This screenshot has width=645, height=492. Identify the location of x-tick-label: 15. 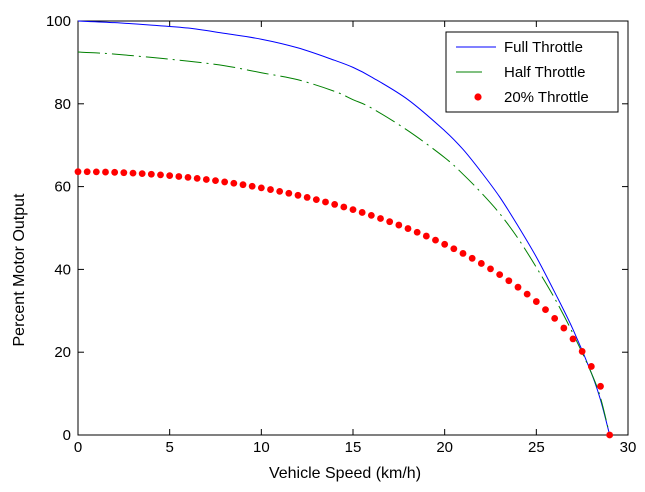
(353, 447).